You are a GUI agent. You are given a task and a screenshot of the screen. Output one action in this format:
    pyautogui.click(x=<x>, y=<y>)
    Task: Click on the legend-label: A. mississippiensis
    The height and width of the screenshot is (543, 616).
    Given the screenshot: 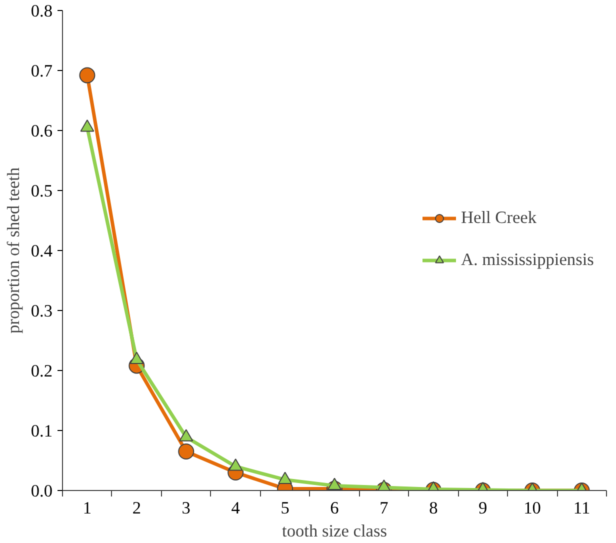 What is the action you would take?
    pyautogui.click(x=527, y=260)
    